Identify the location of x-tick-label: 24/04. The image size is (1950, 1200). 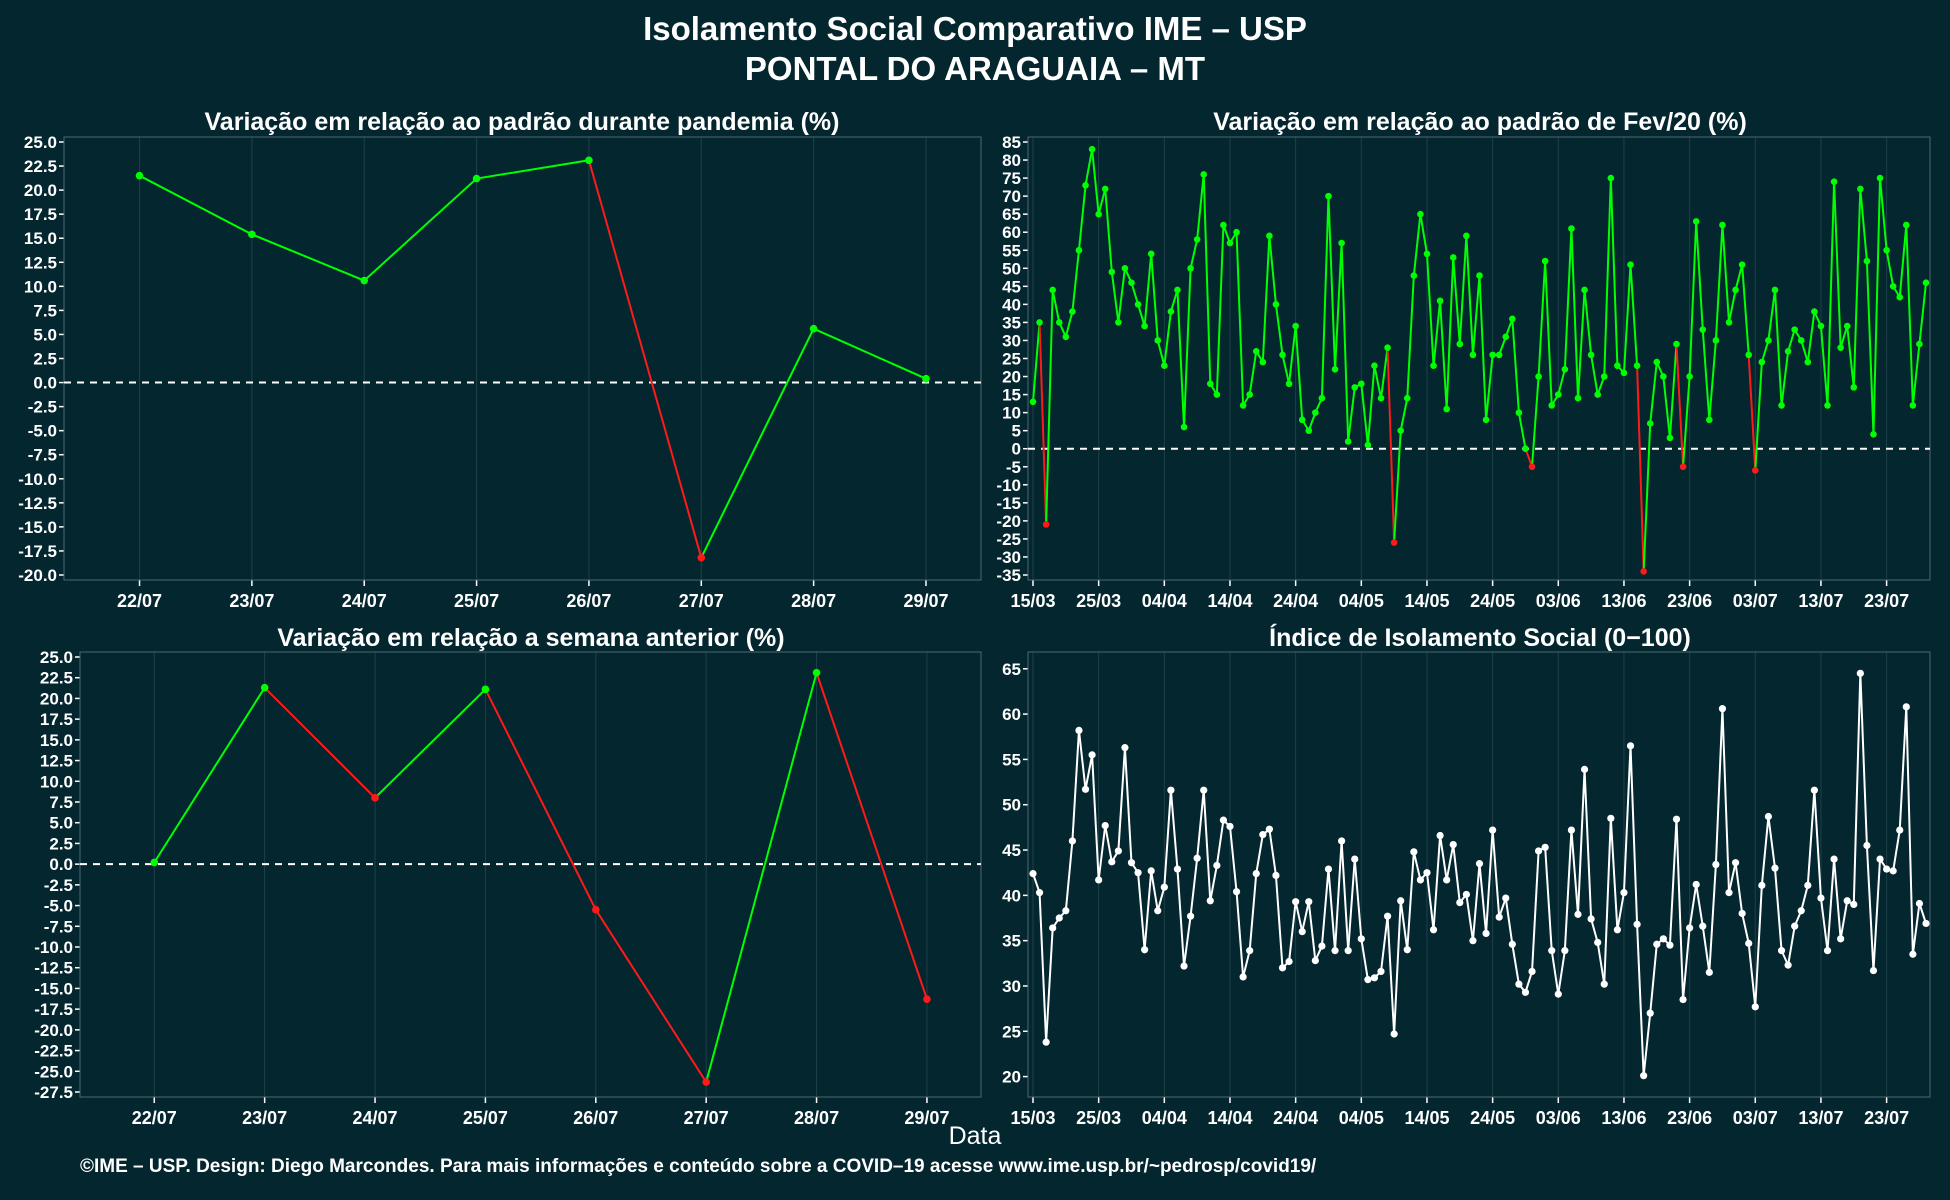
(1295, 1118).